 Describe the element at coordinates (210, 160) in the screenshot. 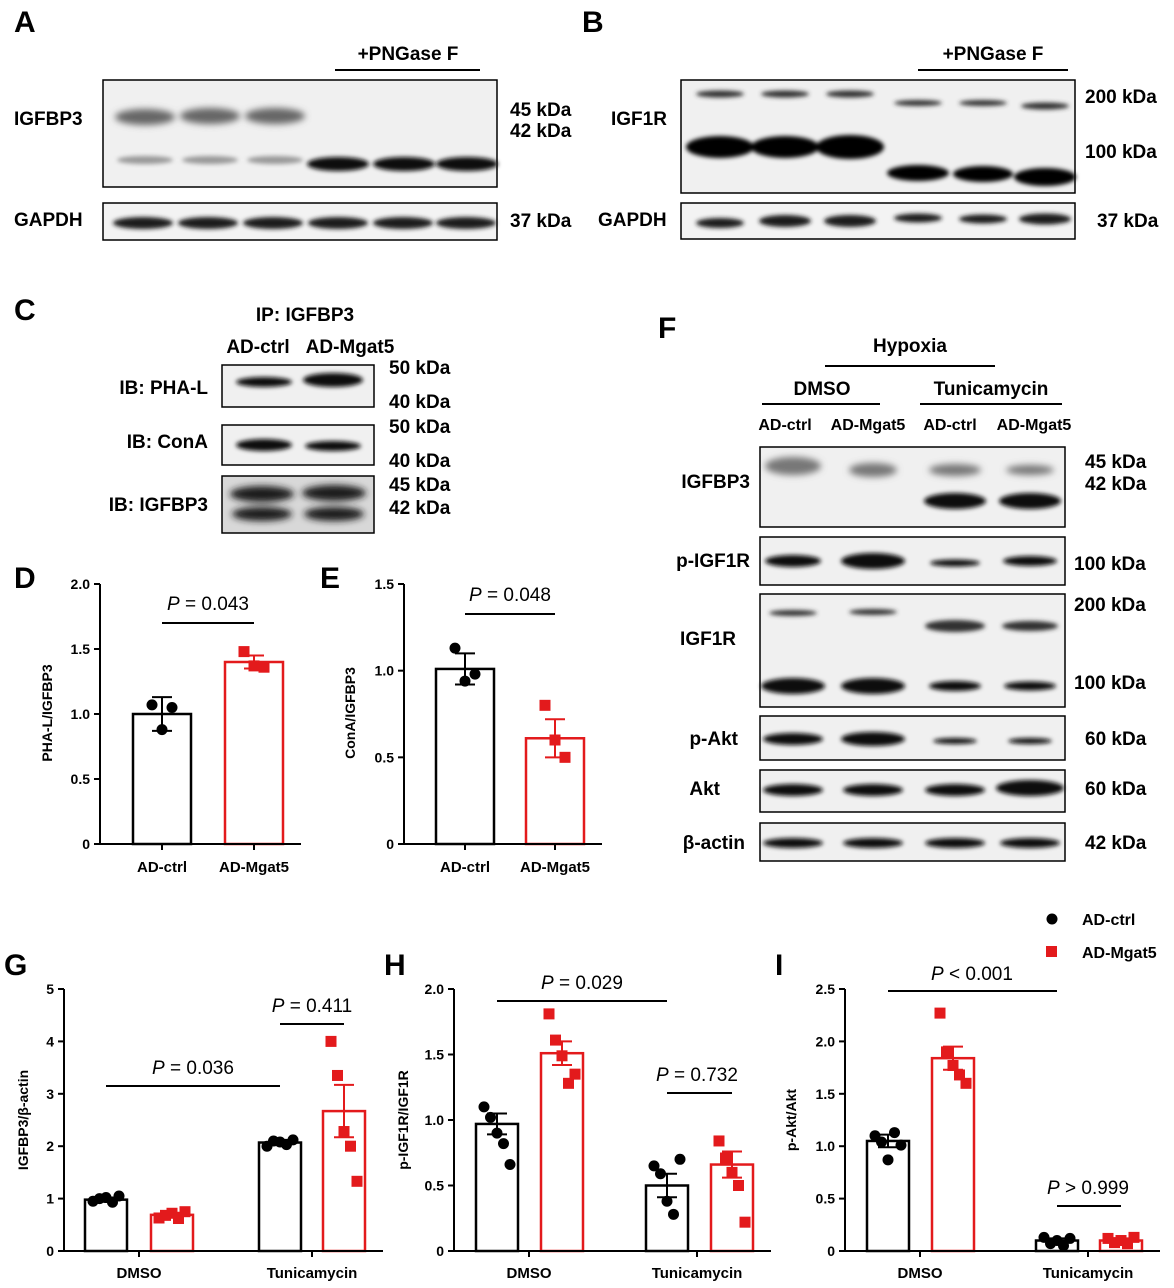

I see `bands-faint` at that location.